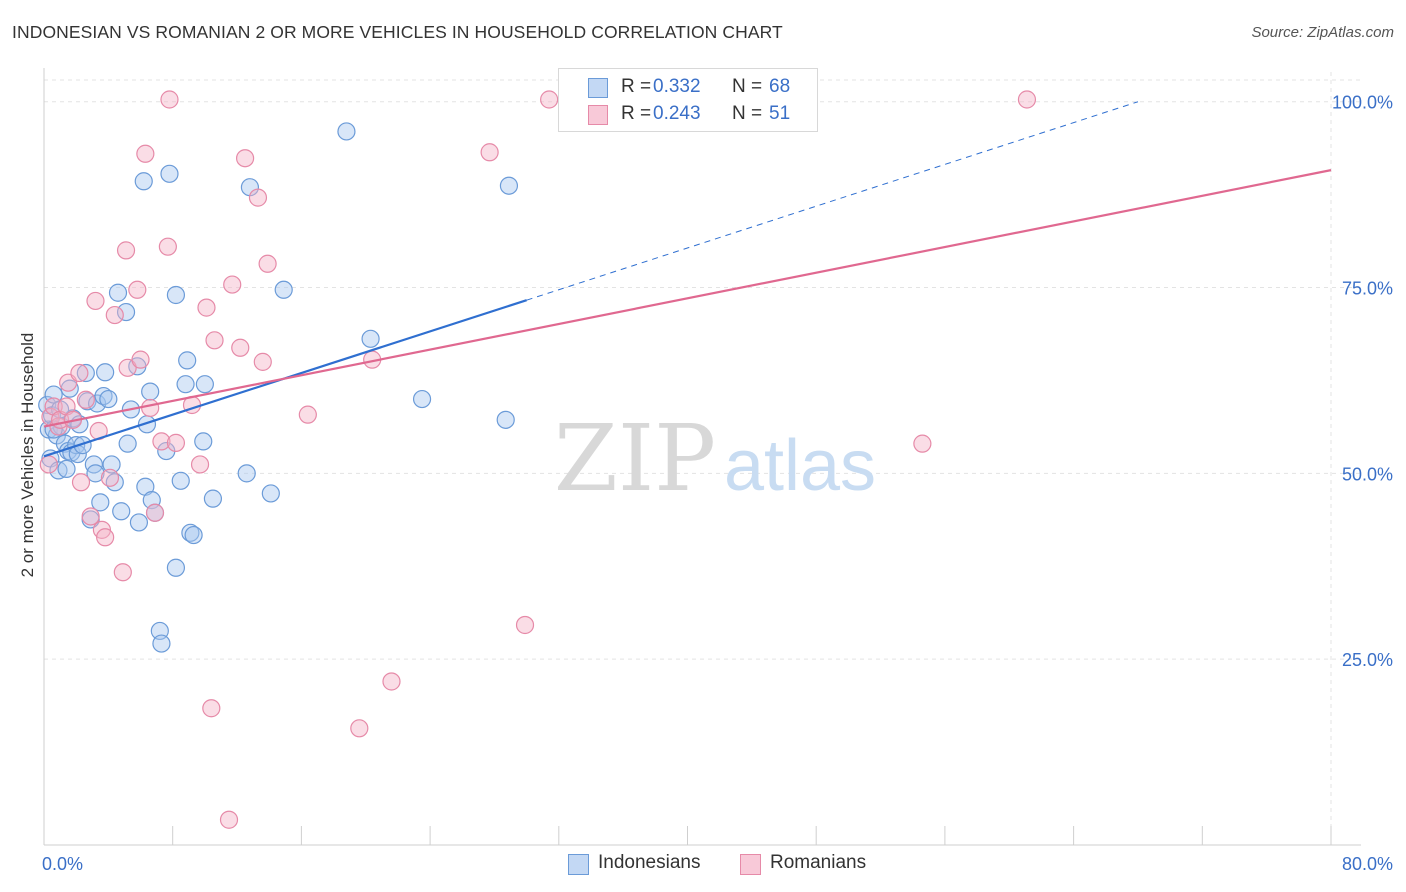 The image size is (1406, 892). Describe the element at coordinates (750, 864) in the screenshot. I see `legend-swatch-romanians` at that location.